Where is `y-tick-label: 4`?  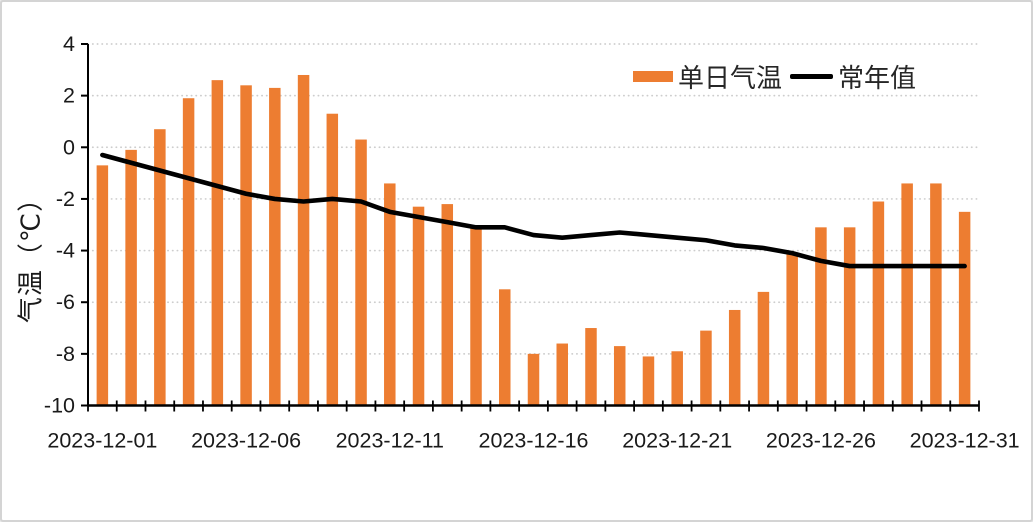
y-tick-label: 4 is located at coordinates (69, 44).